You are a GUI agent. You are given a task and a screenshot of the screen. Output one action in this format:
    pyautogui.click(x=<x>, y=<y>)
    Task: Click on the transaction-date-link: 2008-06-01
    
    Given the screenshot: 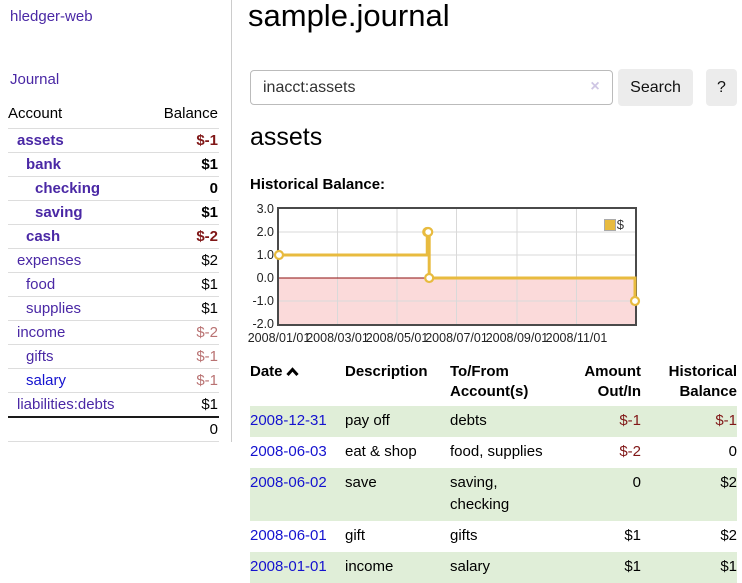 What is the action you would take?
    pyautogui.click(x=288, y=535)
    